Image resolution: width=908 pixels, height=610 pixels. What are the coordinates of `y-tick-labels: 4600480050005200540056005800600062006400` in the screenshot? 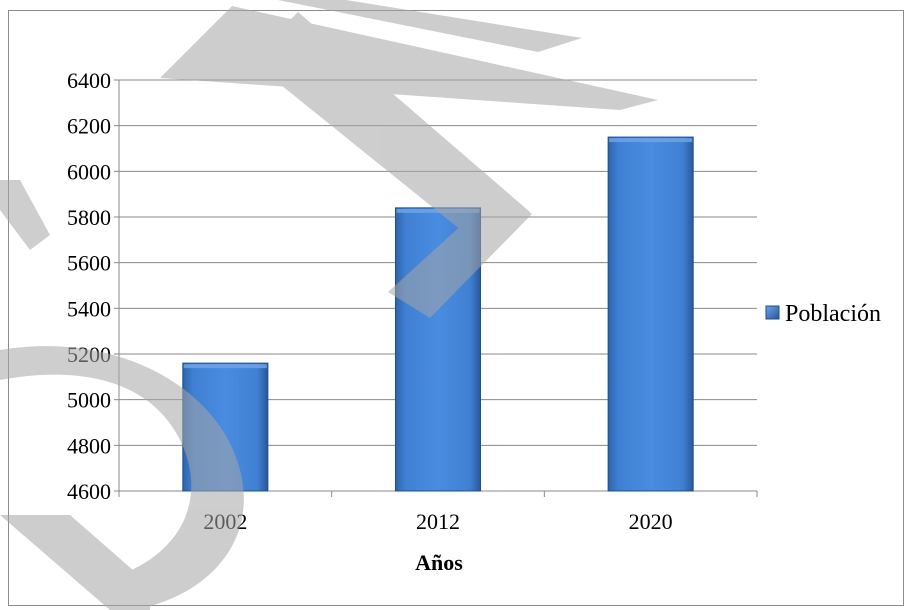 It's located at (89, 286).